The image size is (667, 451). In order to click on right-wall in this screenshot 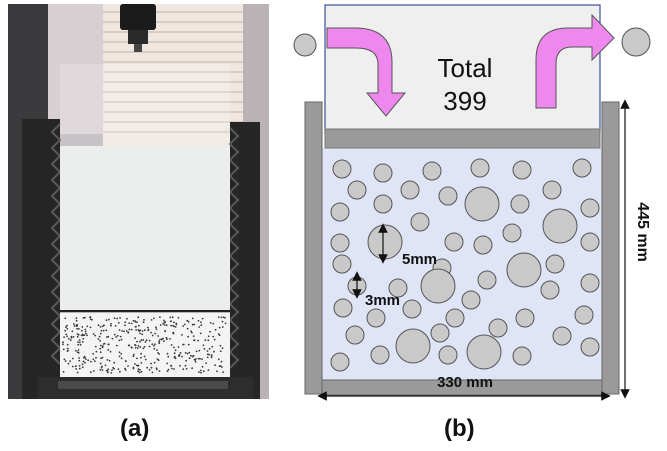, I will do `click(610, 248)`.